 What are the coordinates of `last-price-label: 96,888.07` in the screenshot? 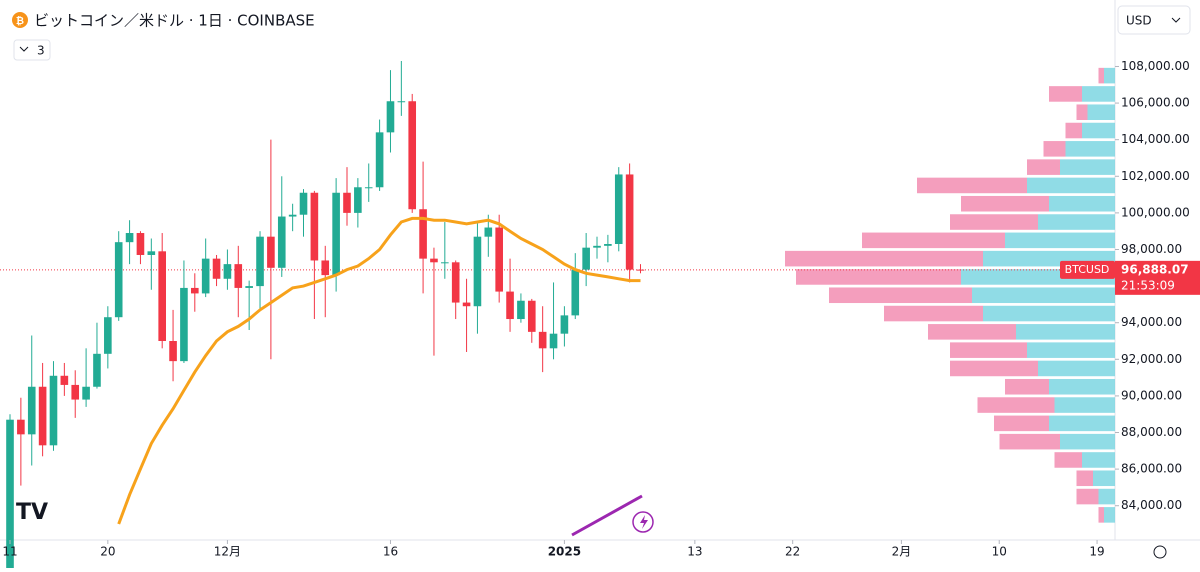 It's located at (1155, 269).